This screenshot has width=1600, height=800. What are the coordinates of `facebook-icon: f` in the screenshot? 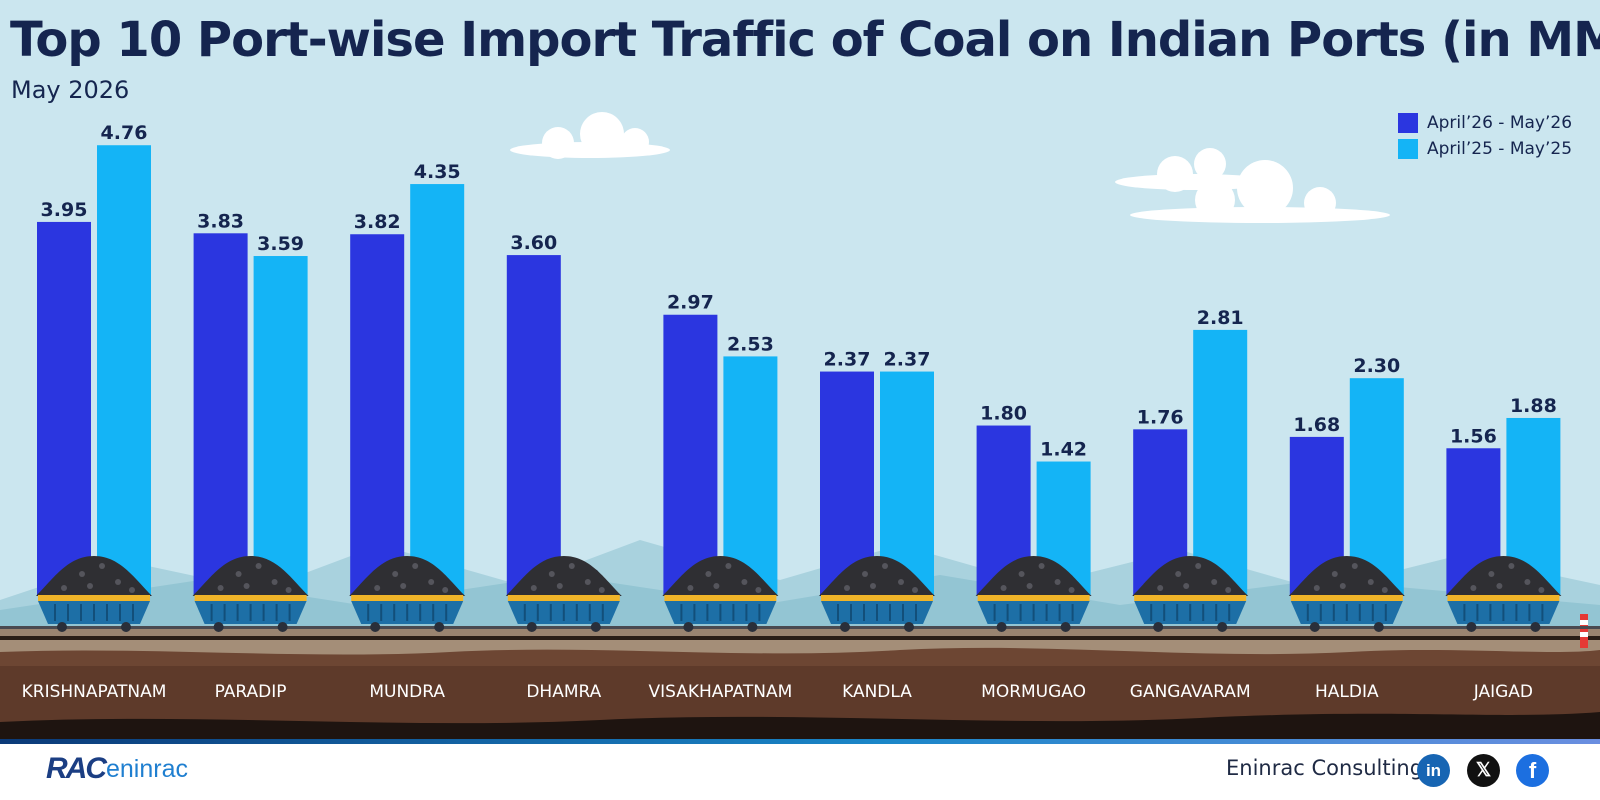 It's located at (1532, 770).